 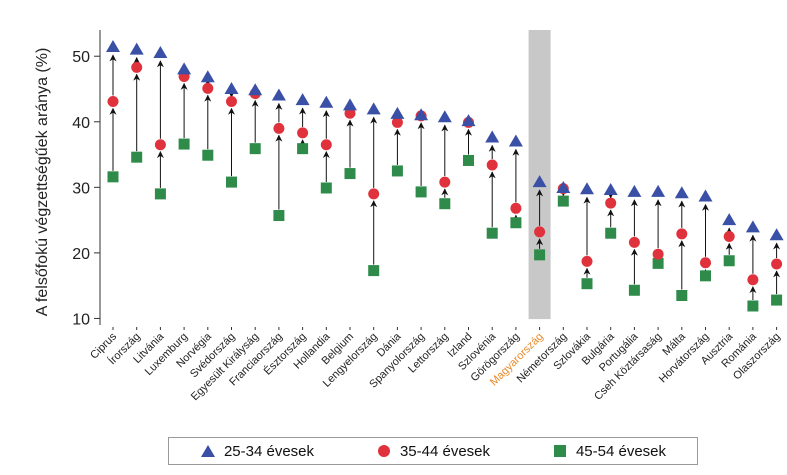 I want to click on legend-item-series-2: 45-54 évesek, so click(x=609, y=451).